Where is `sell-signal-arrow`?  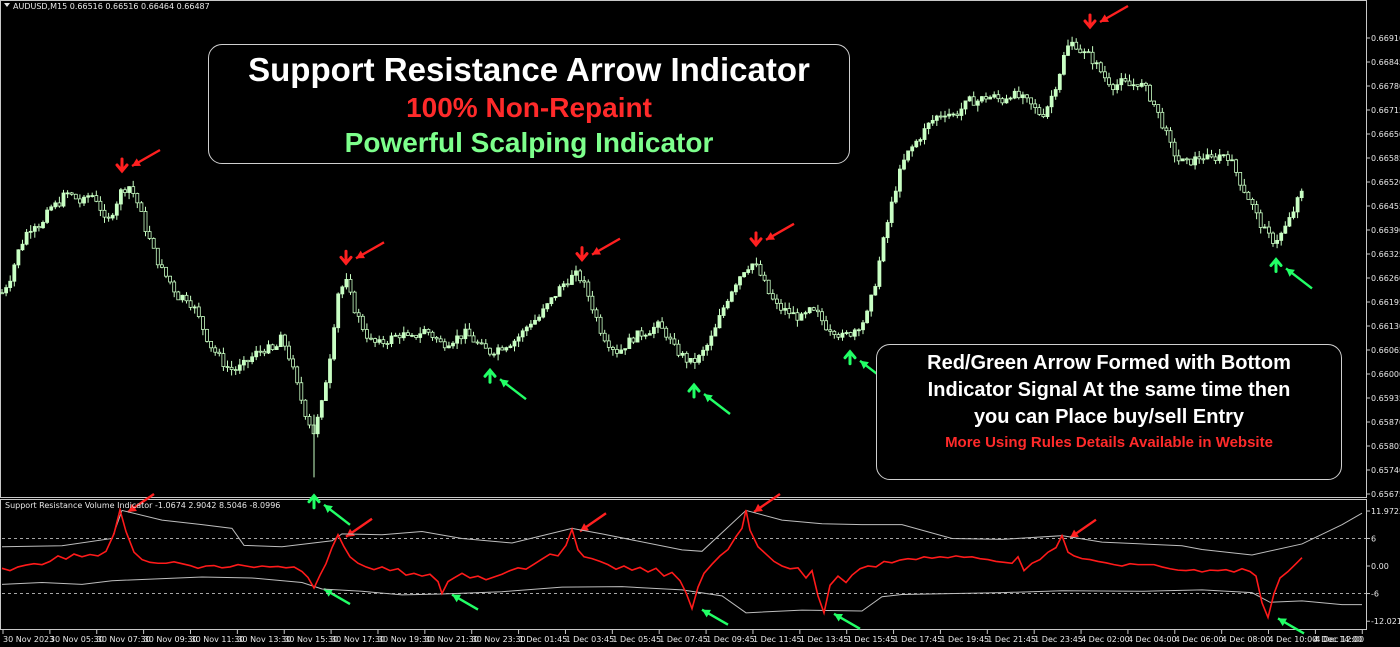 sell-signal-arrow is located at coordinates (582, 254).